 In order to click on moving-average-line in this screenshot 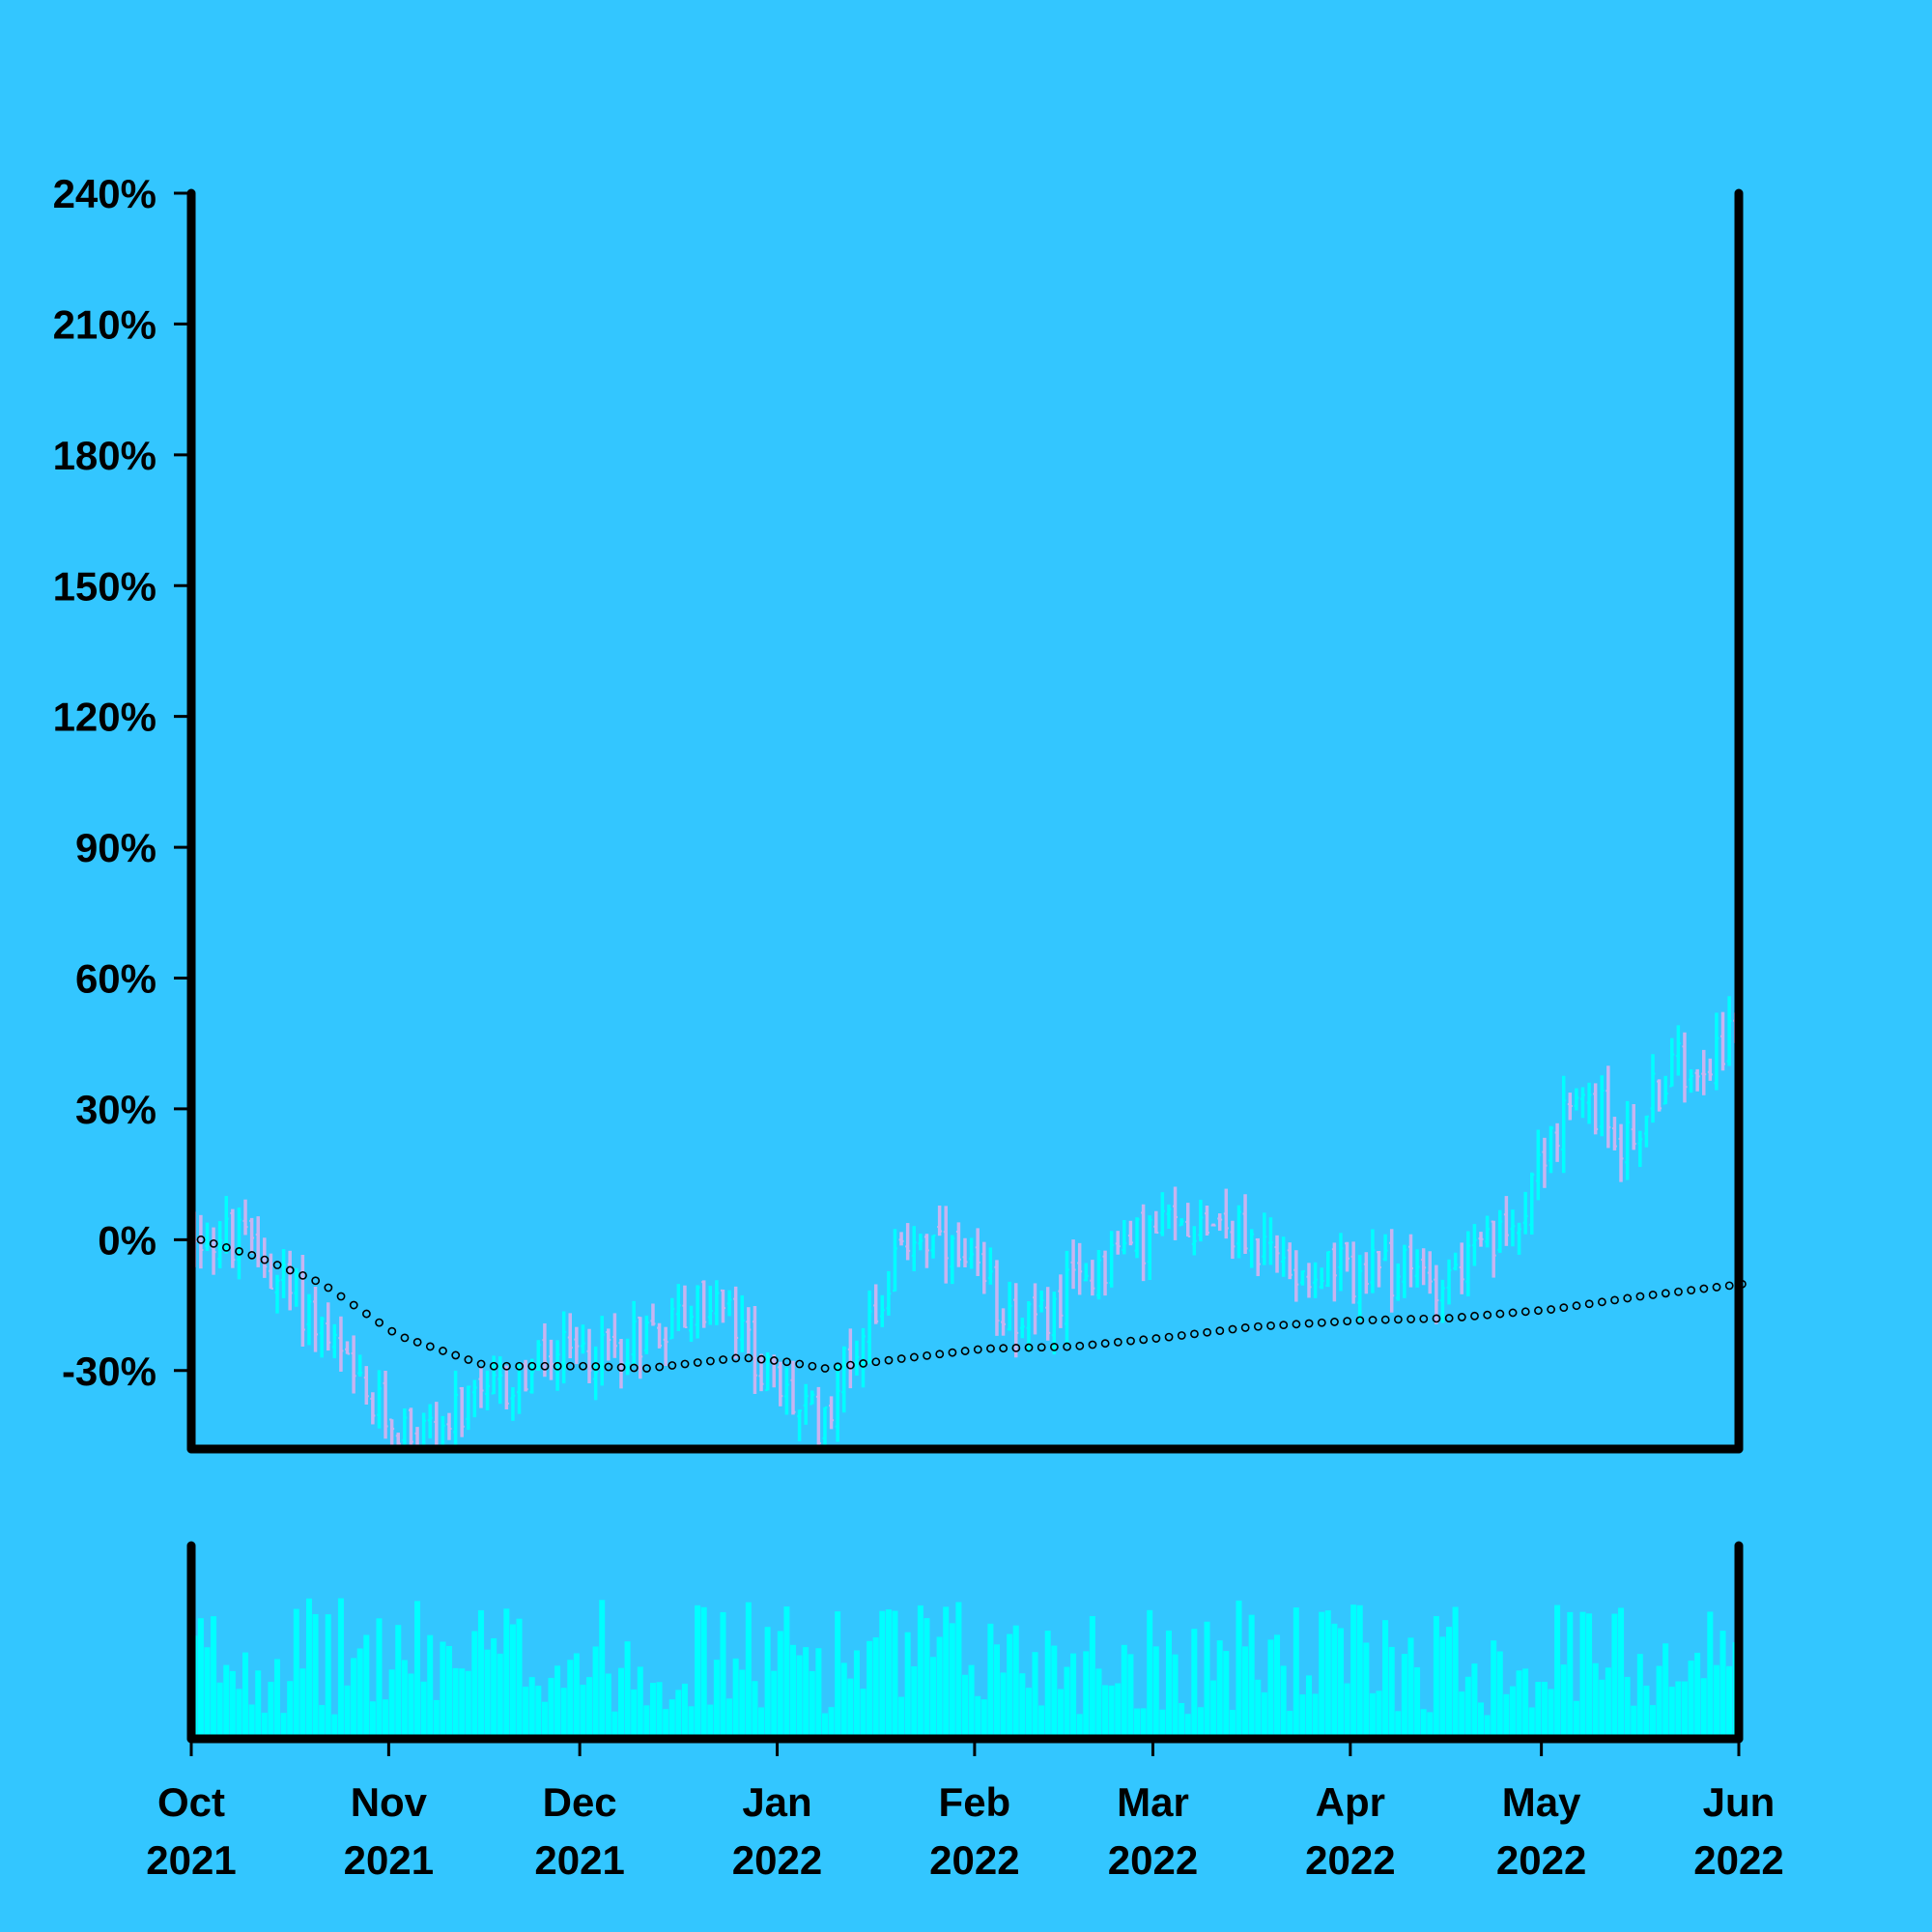, I will do `click(971, 1304)`.